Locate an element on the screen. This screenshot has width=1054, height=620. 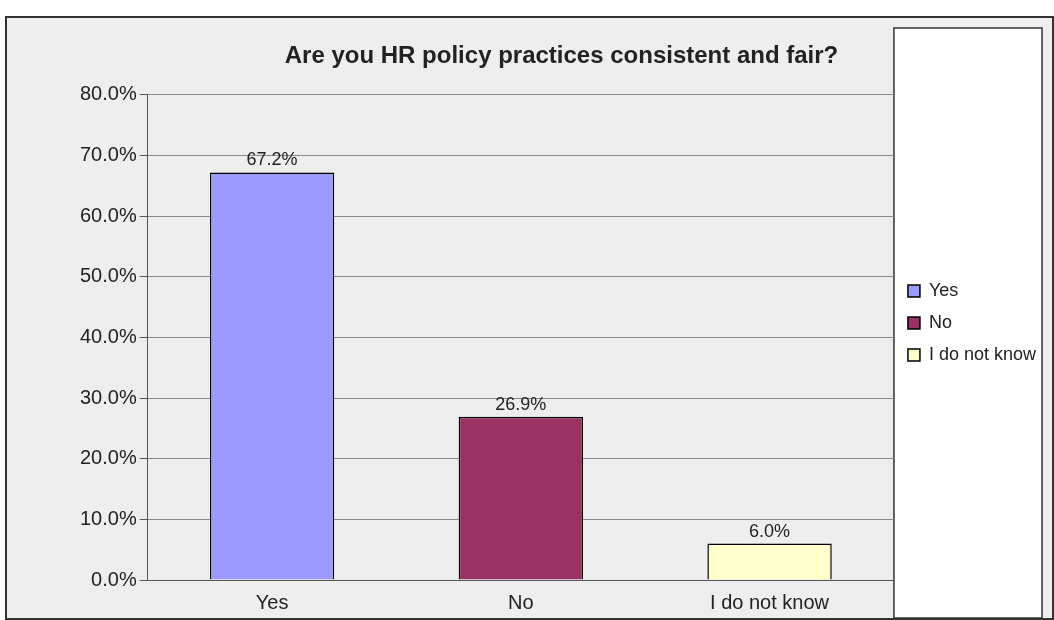
y-tick-label: 10.0% is located at coordinates (108, 517).